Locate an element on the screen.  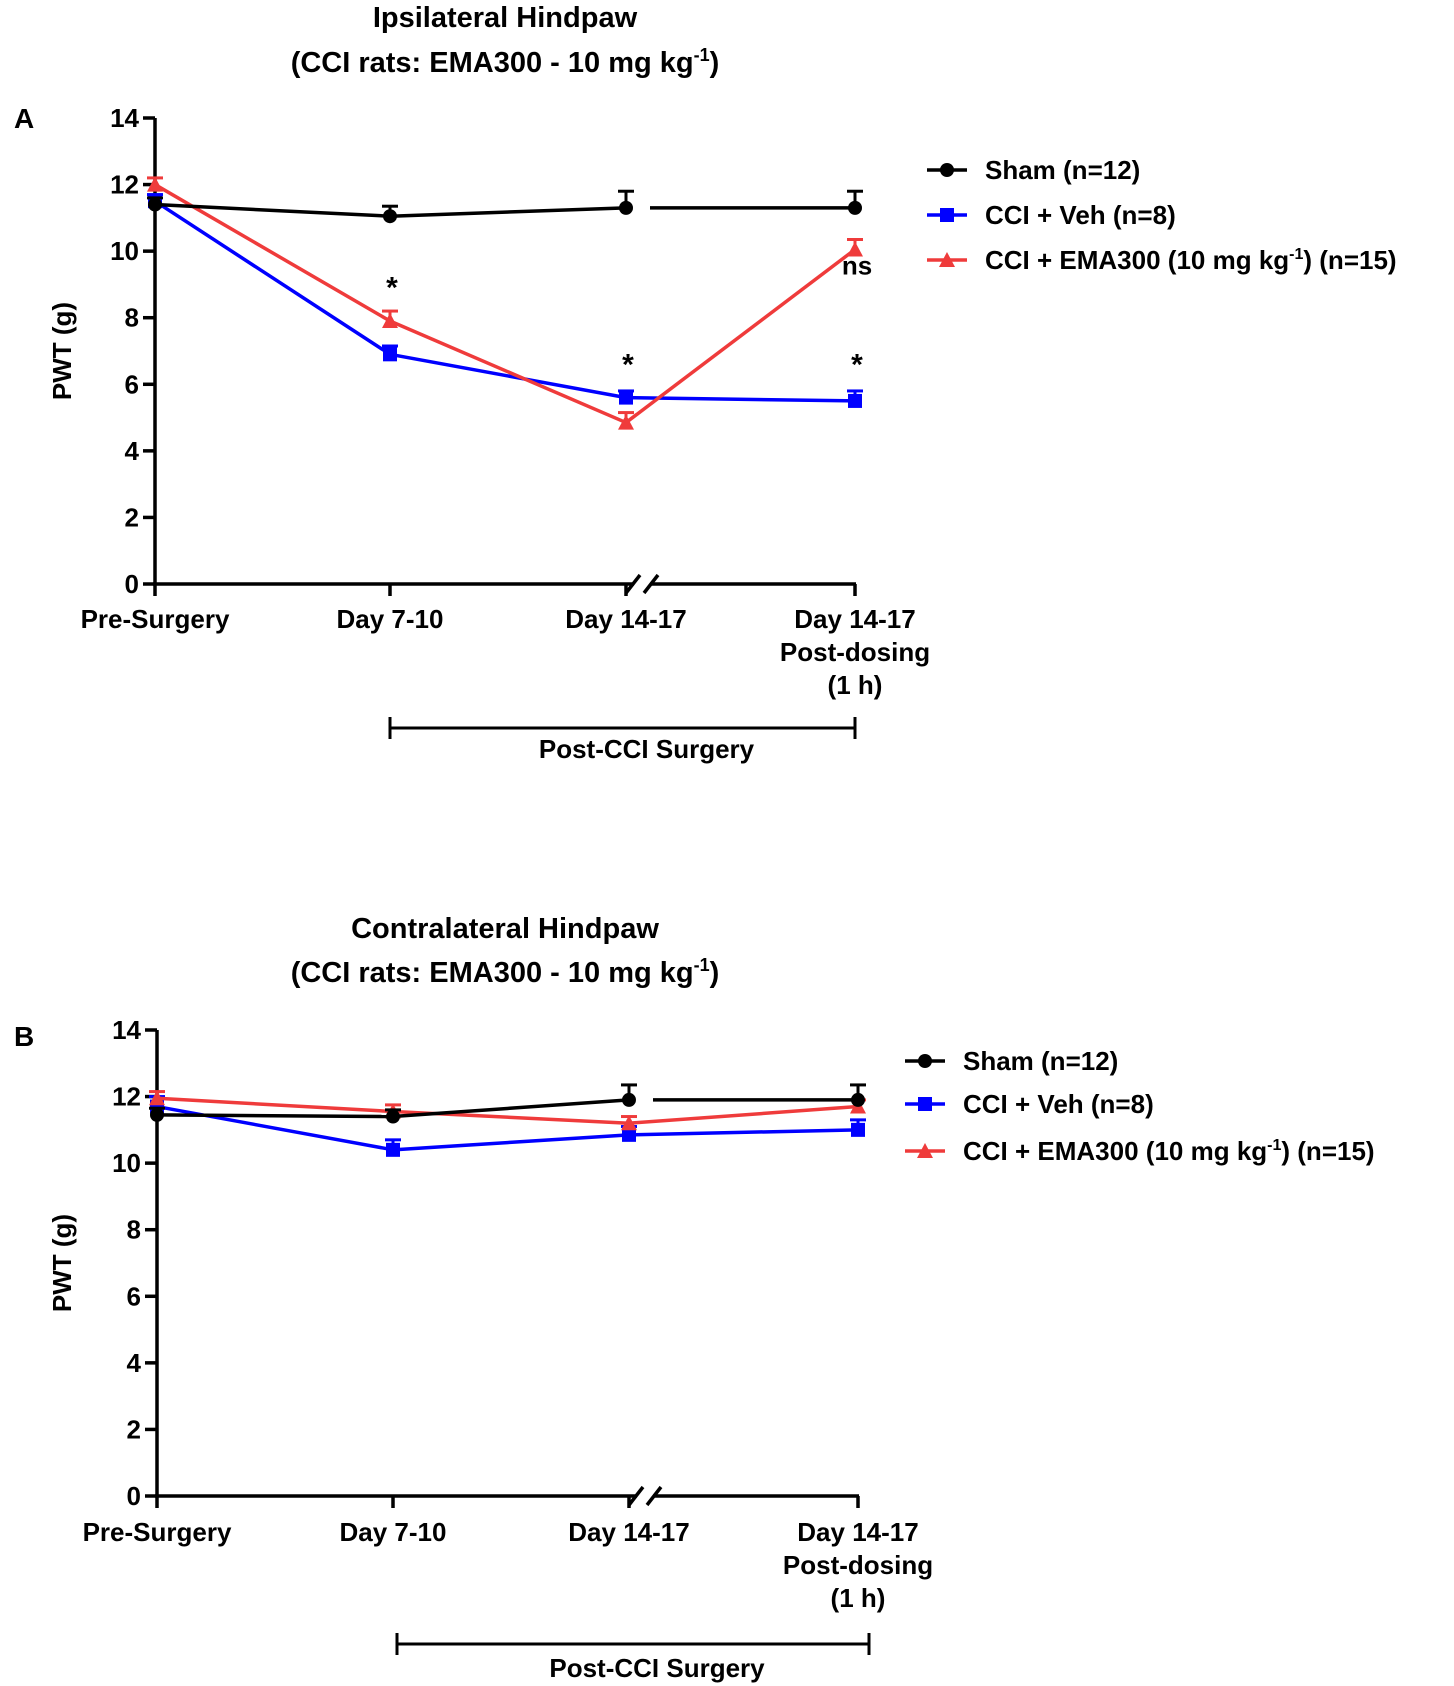
x-tick-label: Pre-Surgery is located at coordinates (157, 1532).